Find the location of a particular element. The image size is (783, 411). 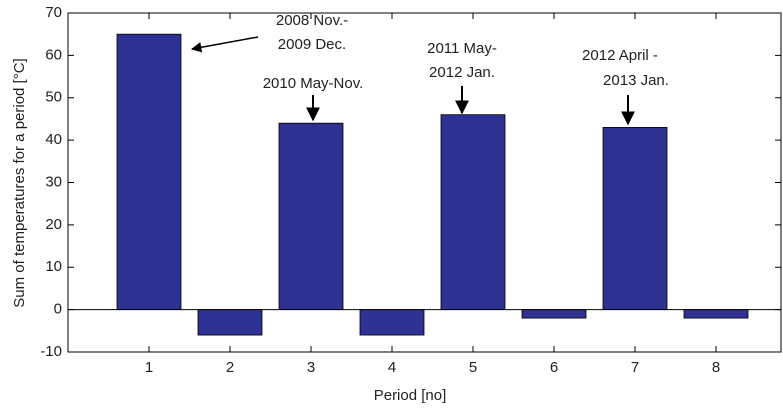

annotation-text: 2012 Jan. is located at coordinates (462, 72).